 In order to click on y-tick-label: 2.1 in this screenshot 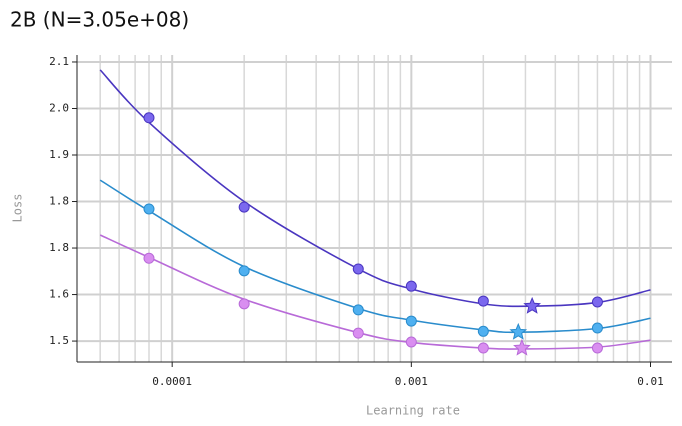, I will do `click(59, 61)`.